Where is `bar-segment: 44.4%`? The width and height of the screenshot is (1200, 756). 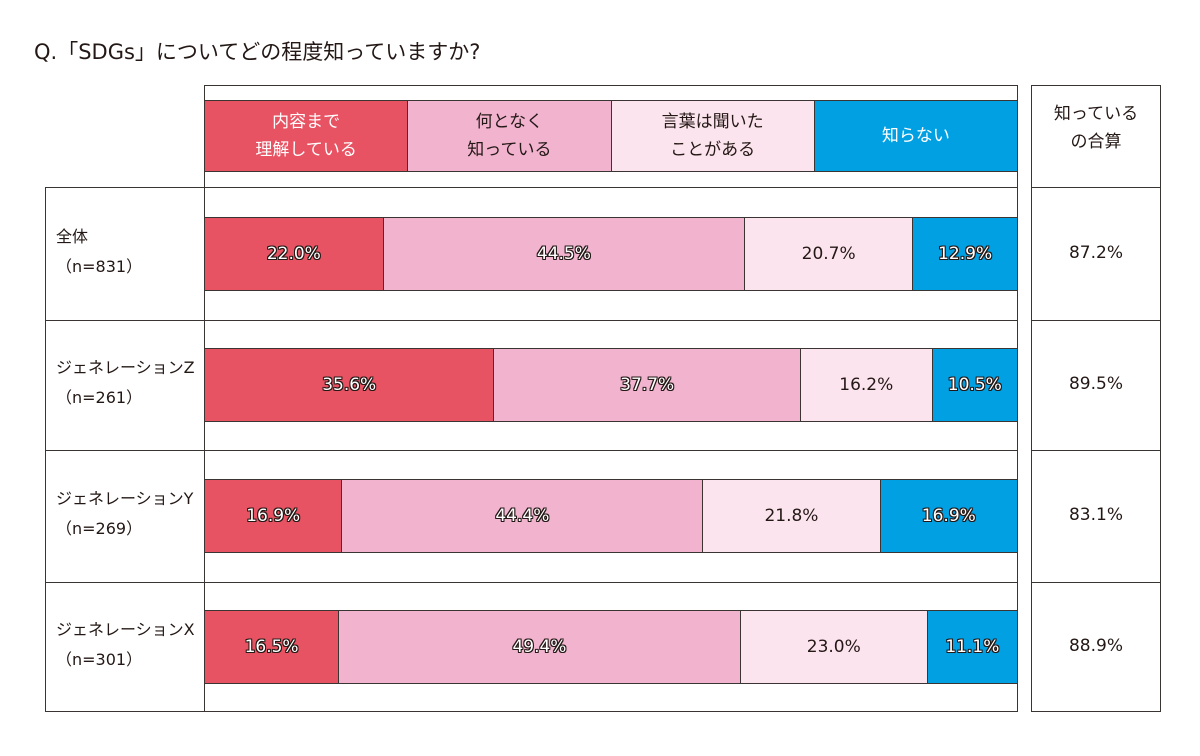
bar-segment: 44.4% is located at coordinates (522, 516).